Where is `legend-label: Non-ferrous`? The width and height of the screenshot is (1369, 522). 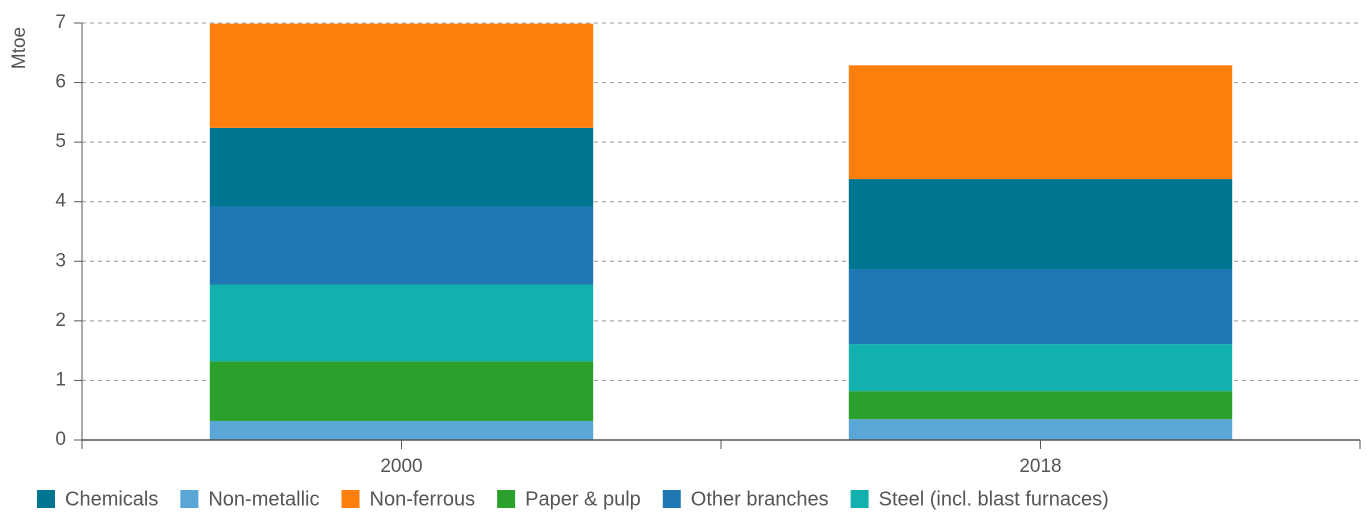 legend-label: Non-ferrous is located at coordinates (423, 499).